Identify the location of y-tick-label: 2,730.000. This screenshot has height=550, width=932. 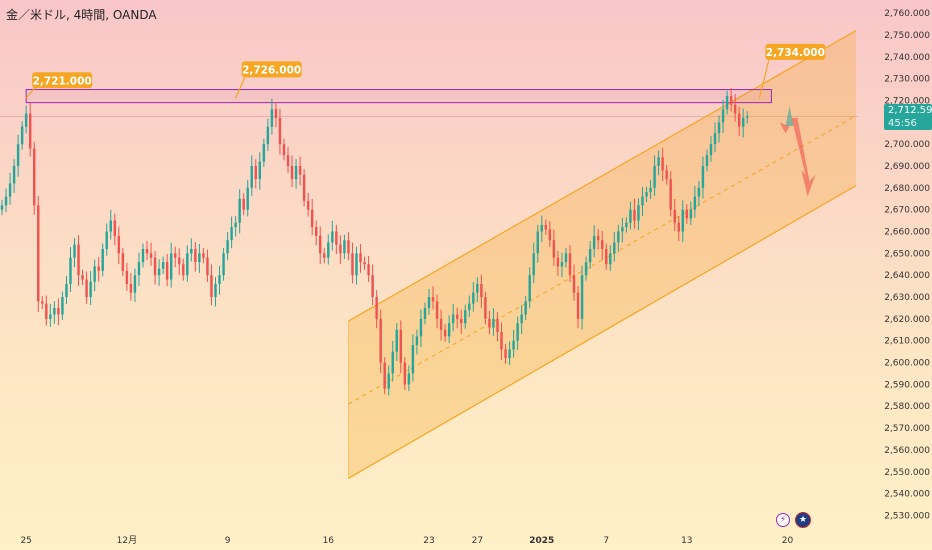
(907, 80).